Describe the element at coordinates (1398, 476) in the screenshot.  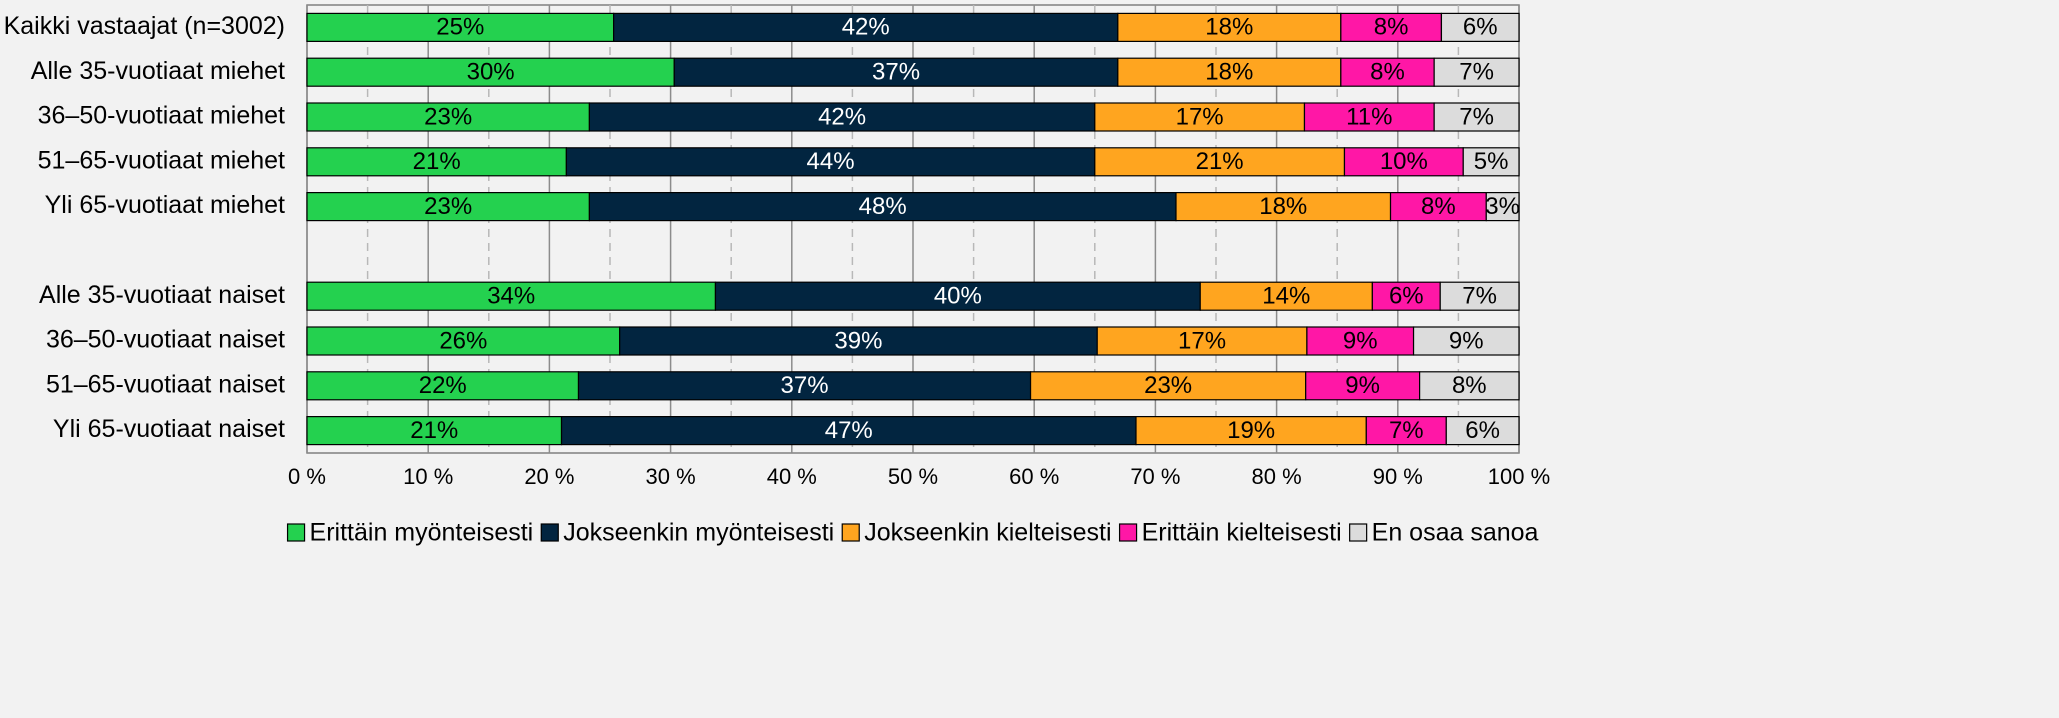
I see `x-tick-label: 90 %` at that location.